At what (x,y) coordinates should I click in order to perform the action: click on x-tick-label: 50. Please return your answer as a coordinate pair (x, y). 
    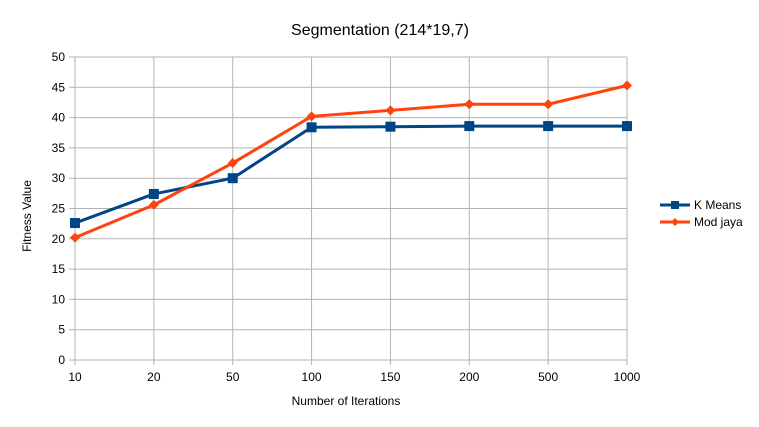
    Looking at the image, I should click on (233, 377).